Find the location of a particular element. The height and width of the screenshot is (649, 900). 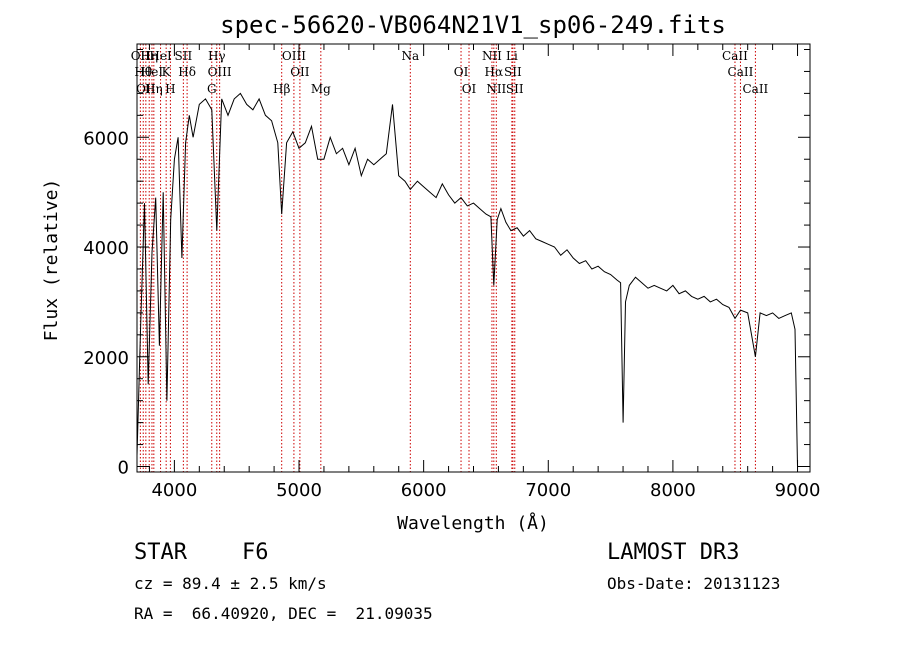

coordinates: RA = 66.40920, DEC = 21.09035 is located at coordinates (283, 613).